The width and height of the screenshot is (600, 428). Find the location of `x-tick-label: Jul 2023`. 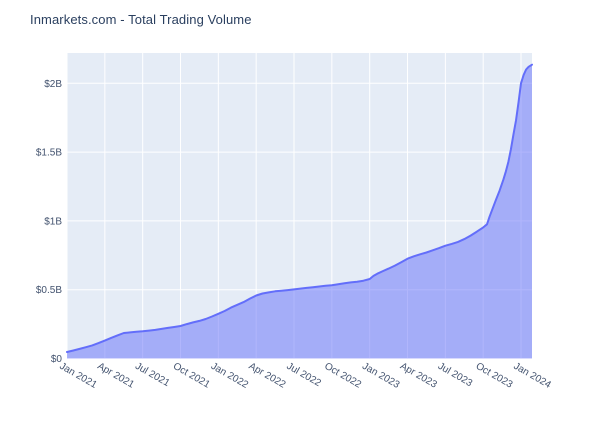

x-tick-label: Jul 2023 is located at coordinates (455, 375).